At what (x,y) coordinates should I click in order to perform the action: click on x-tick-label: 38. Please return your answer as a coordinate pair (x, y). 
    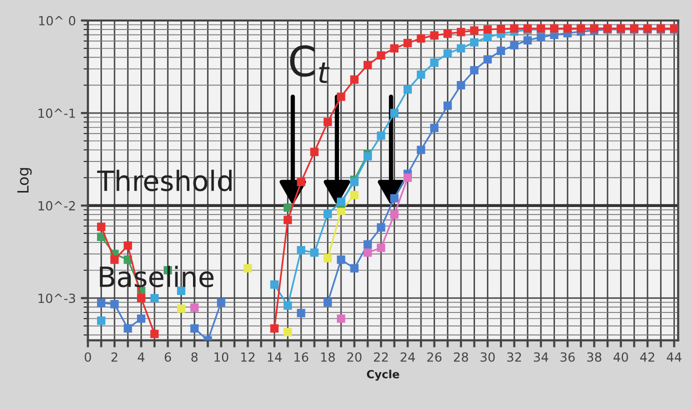
    Looking at the image, I should click on (594, 357).